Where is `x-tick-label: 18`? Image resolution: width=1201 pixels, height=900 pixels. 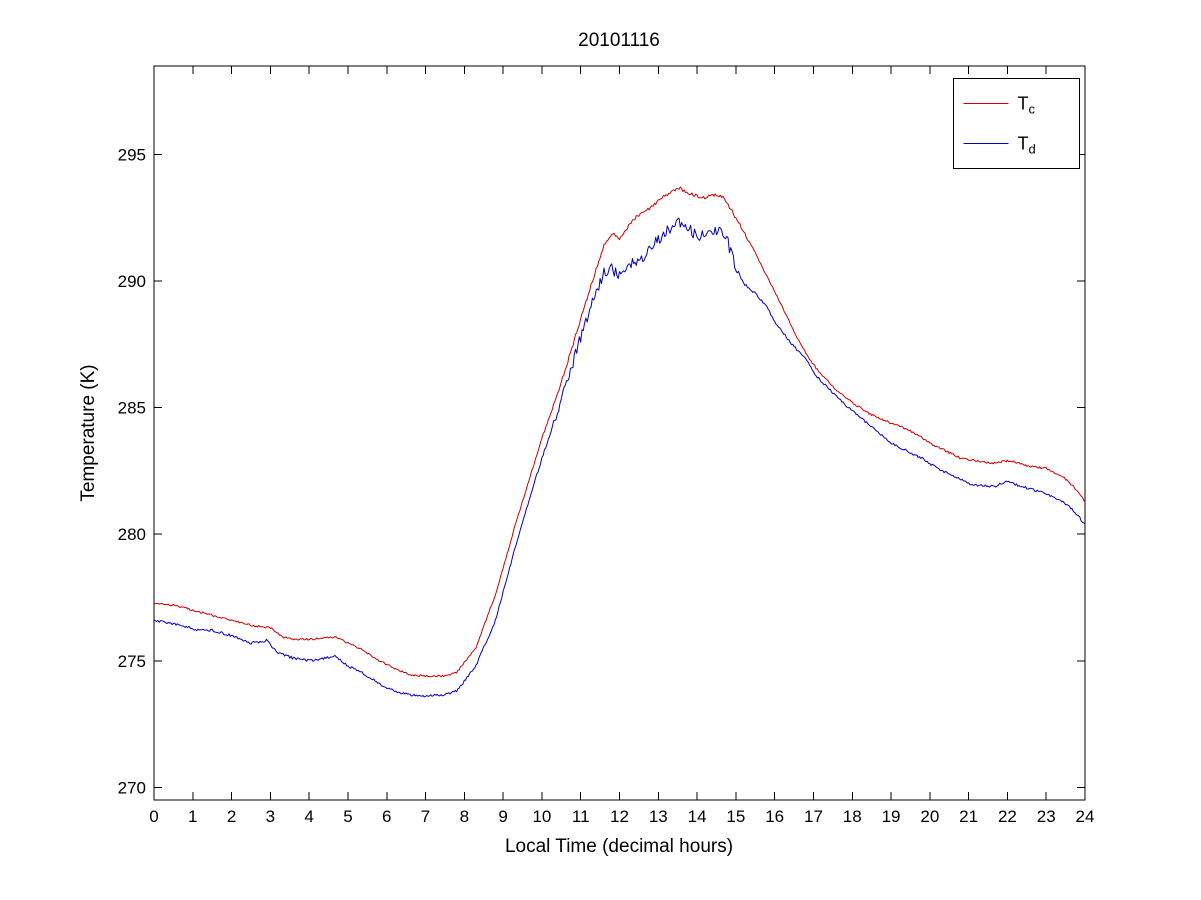 x-tick-label: 18 is located at coordinates (852, 816).